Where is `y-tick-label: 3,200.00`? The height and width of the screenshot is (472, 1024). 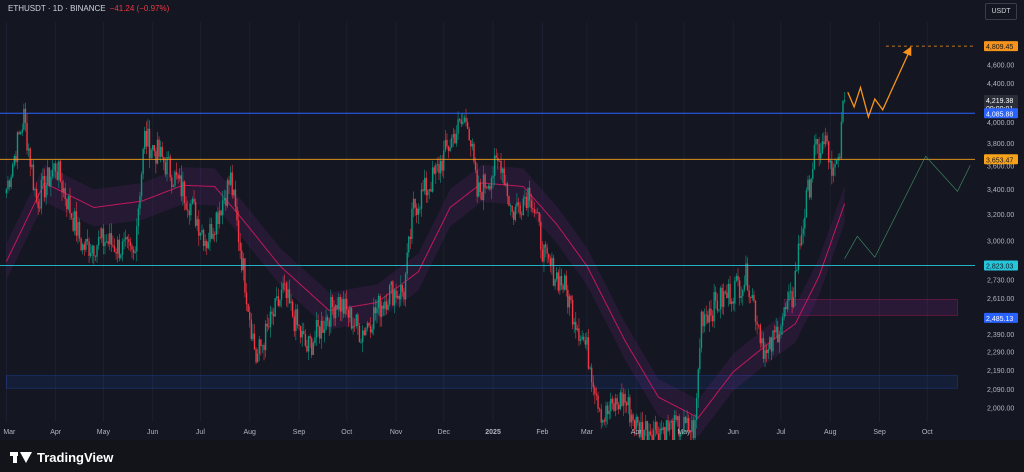
y-tick-label: 3,200.00 is located at coordinates (1000, 215).